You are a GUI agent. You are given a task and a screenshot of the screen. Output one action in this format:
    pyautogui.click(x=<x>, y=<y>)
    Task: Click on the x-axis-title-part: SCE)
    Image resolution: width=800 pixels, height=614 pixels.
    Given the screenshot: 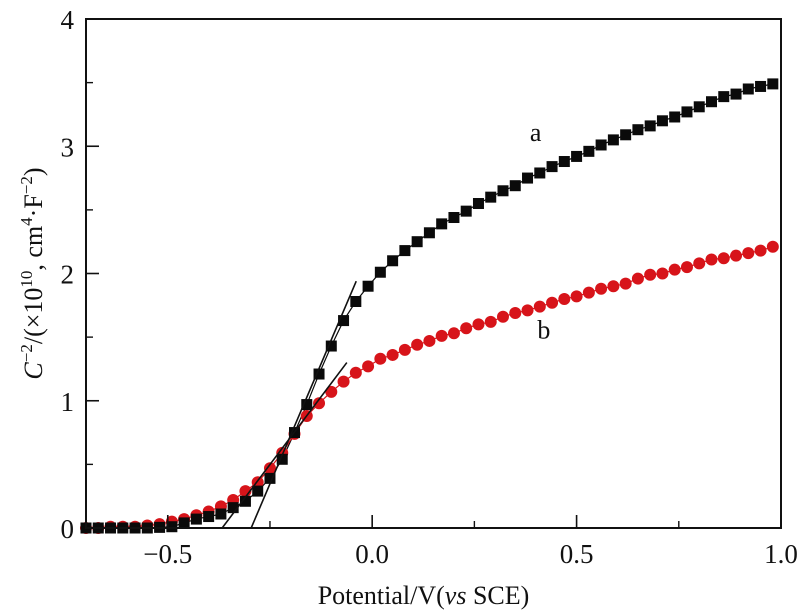 What is the action you would take?
    pyautogui.click(x=497, y=595)
    